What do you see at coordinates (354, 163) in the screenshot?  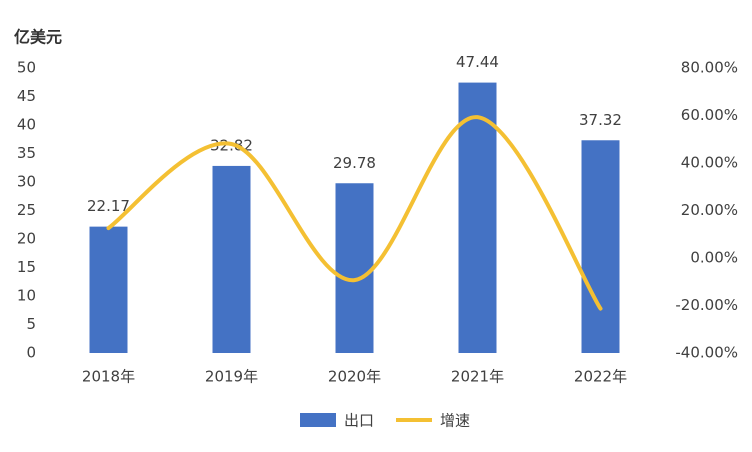 I see `data-label: 29.78` at bounding box center [354, 163].